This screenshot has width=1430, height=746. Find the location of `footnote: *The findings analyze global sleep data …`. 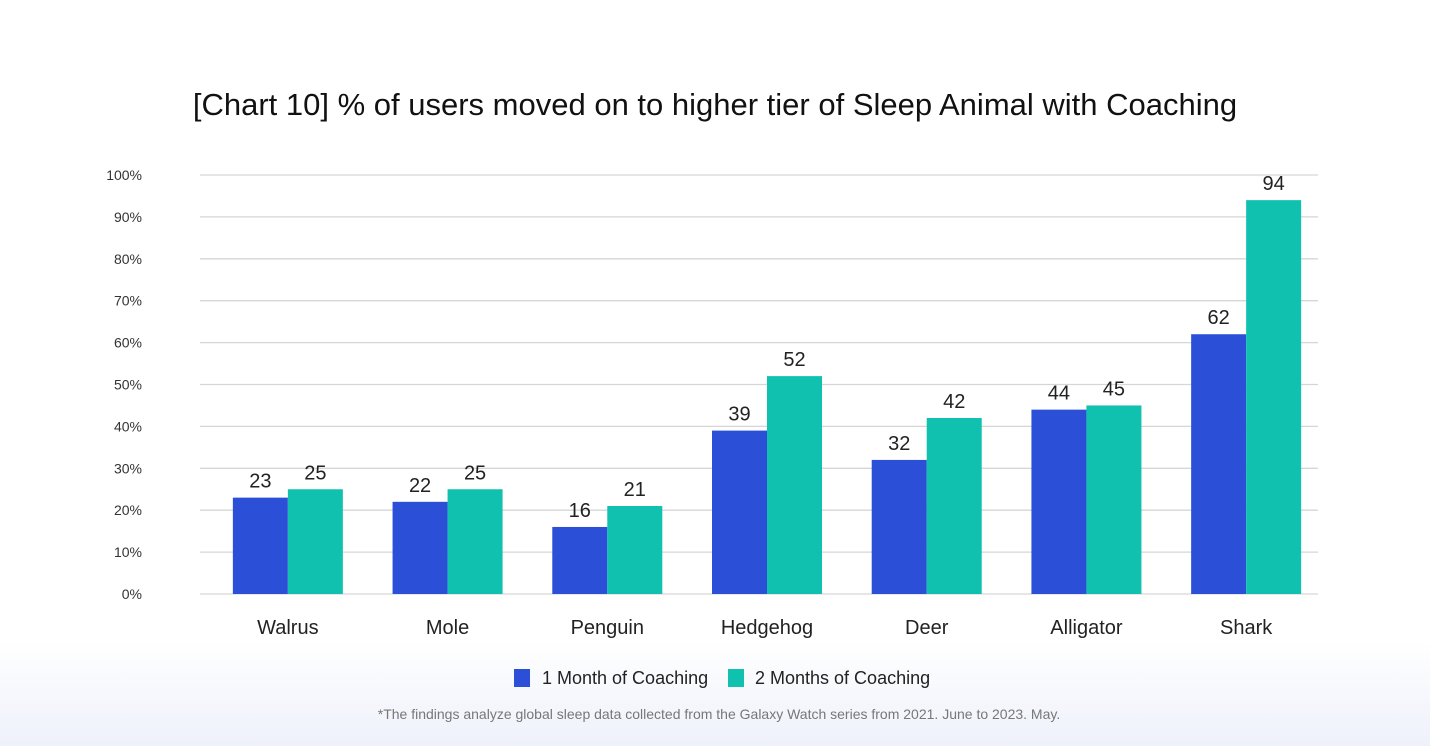

footnote: *The findings analyze global sleep data … is located at coordinates (719, 714).